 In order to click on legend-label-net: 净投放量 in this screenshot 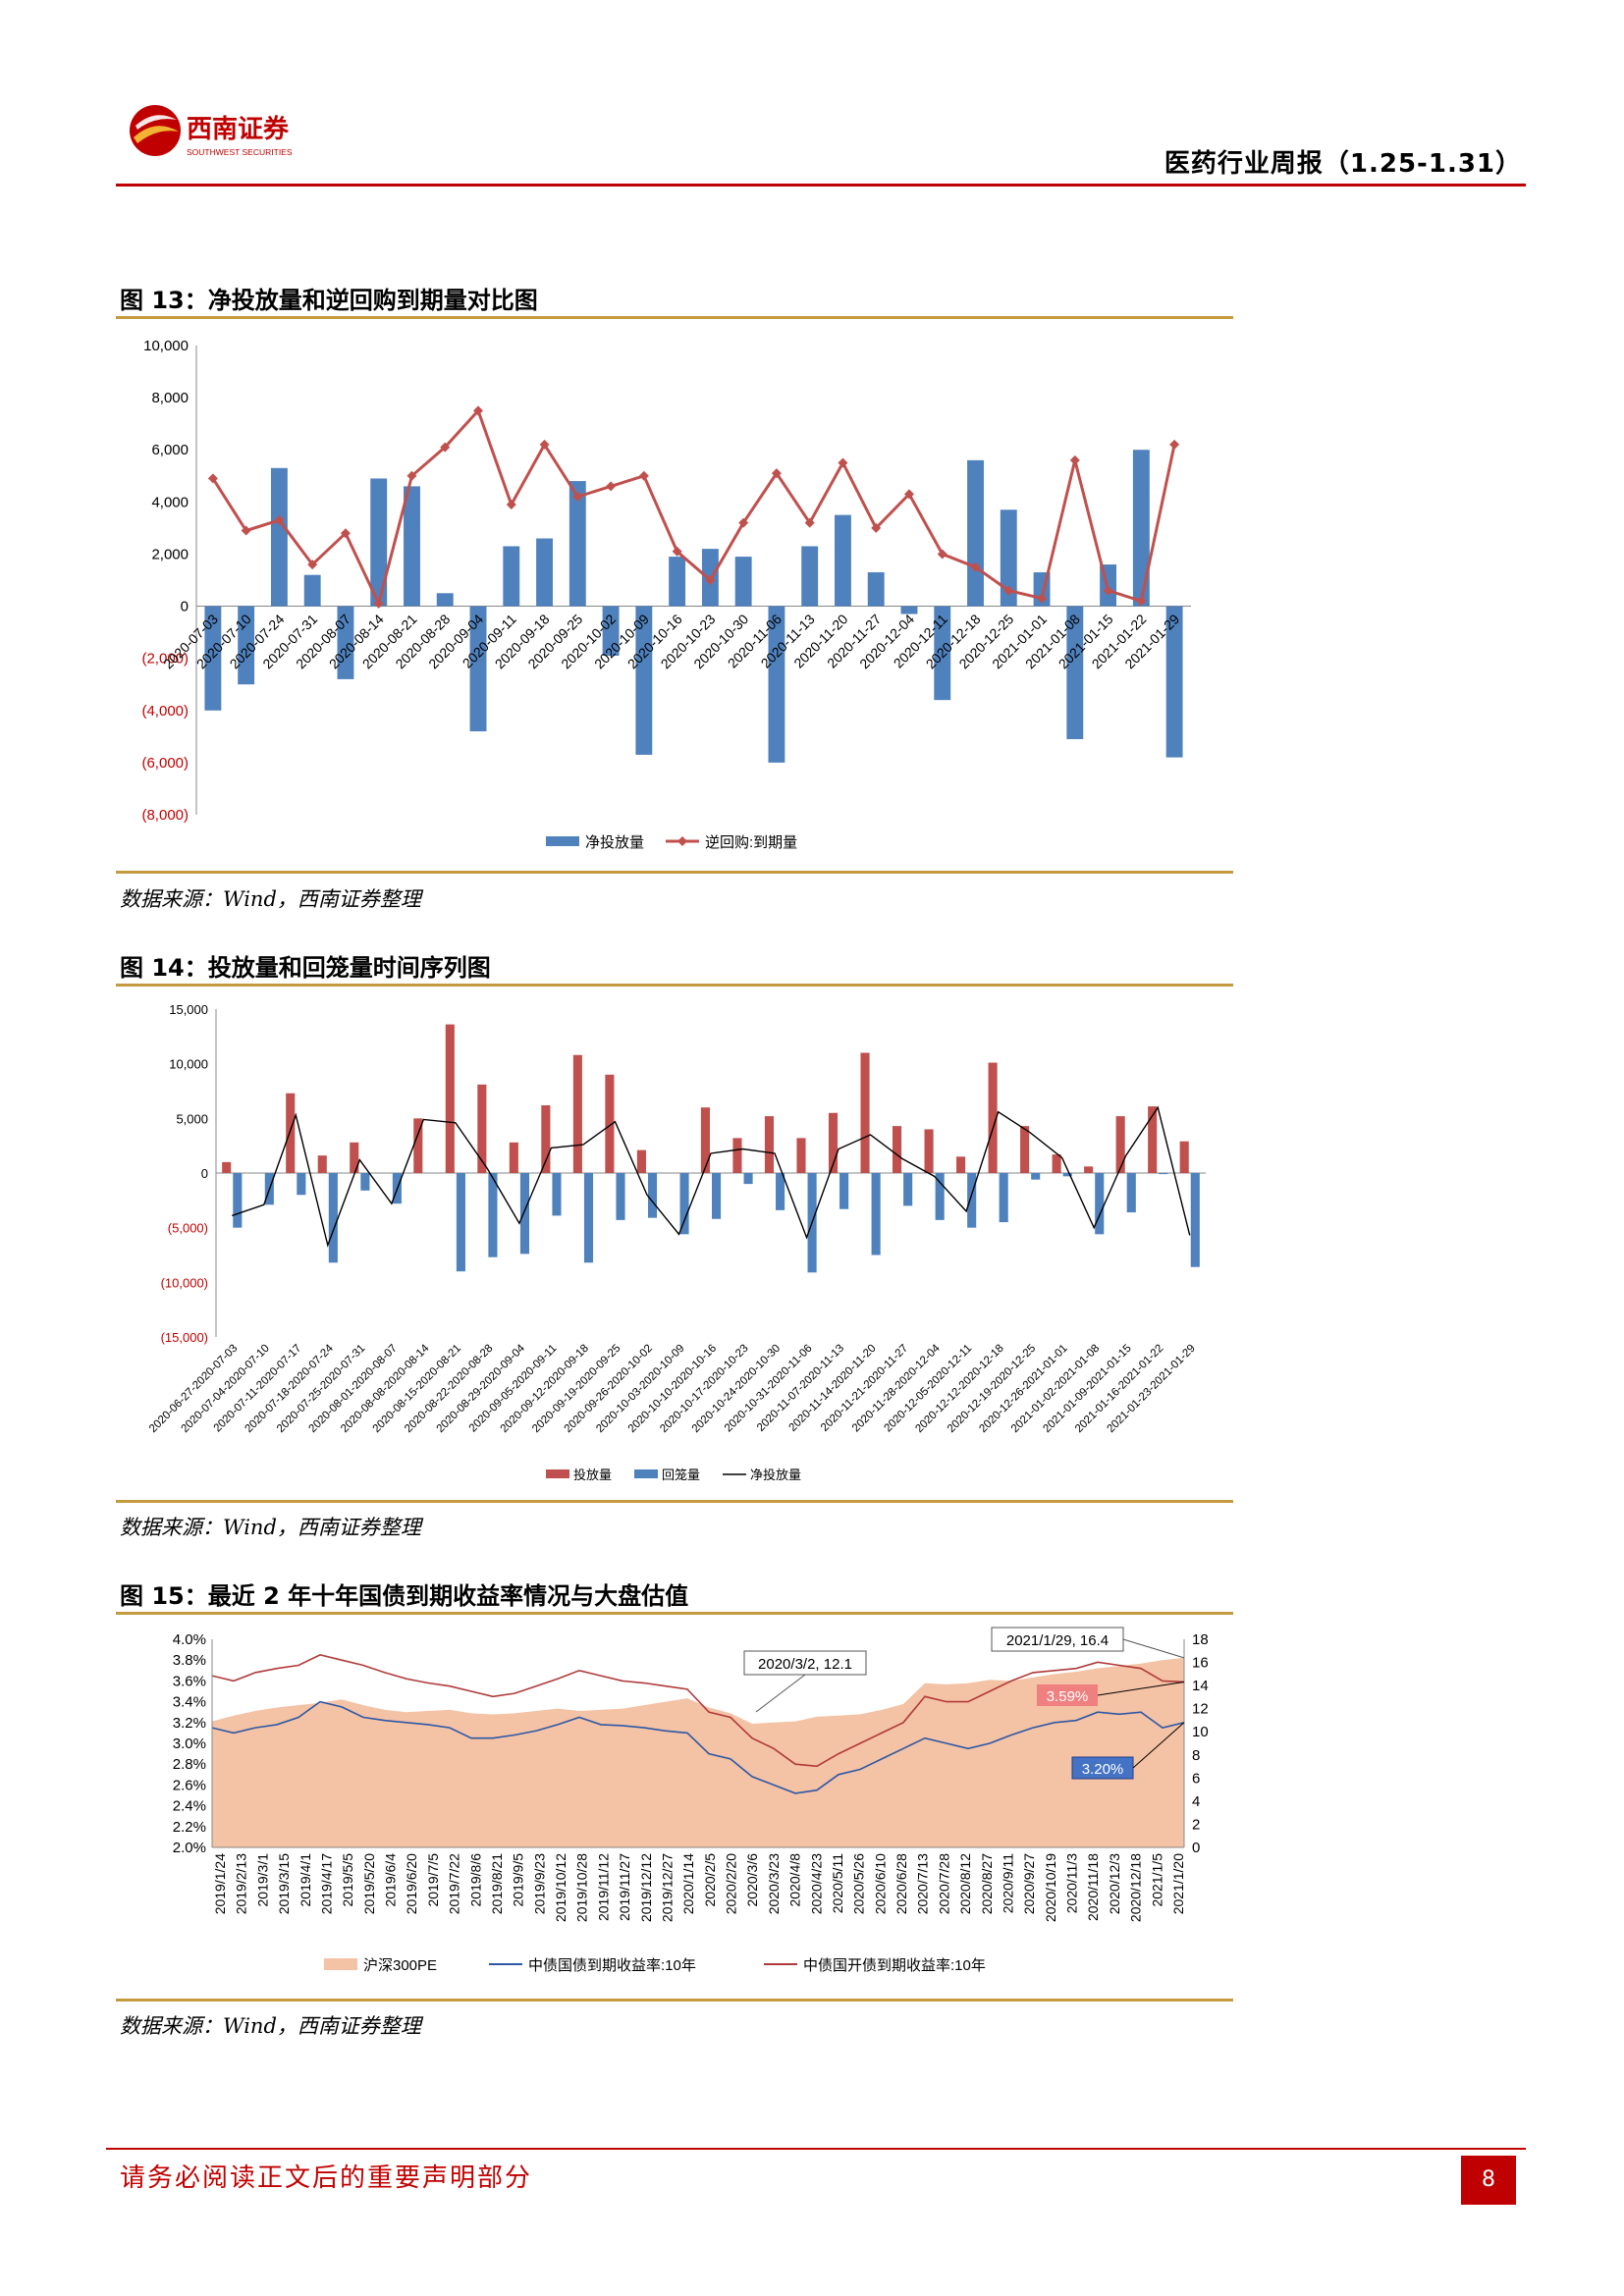, I will do `click(775, 1475)`.